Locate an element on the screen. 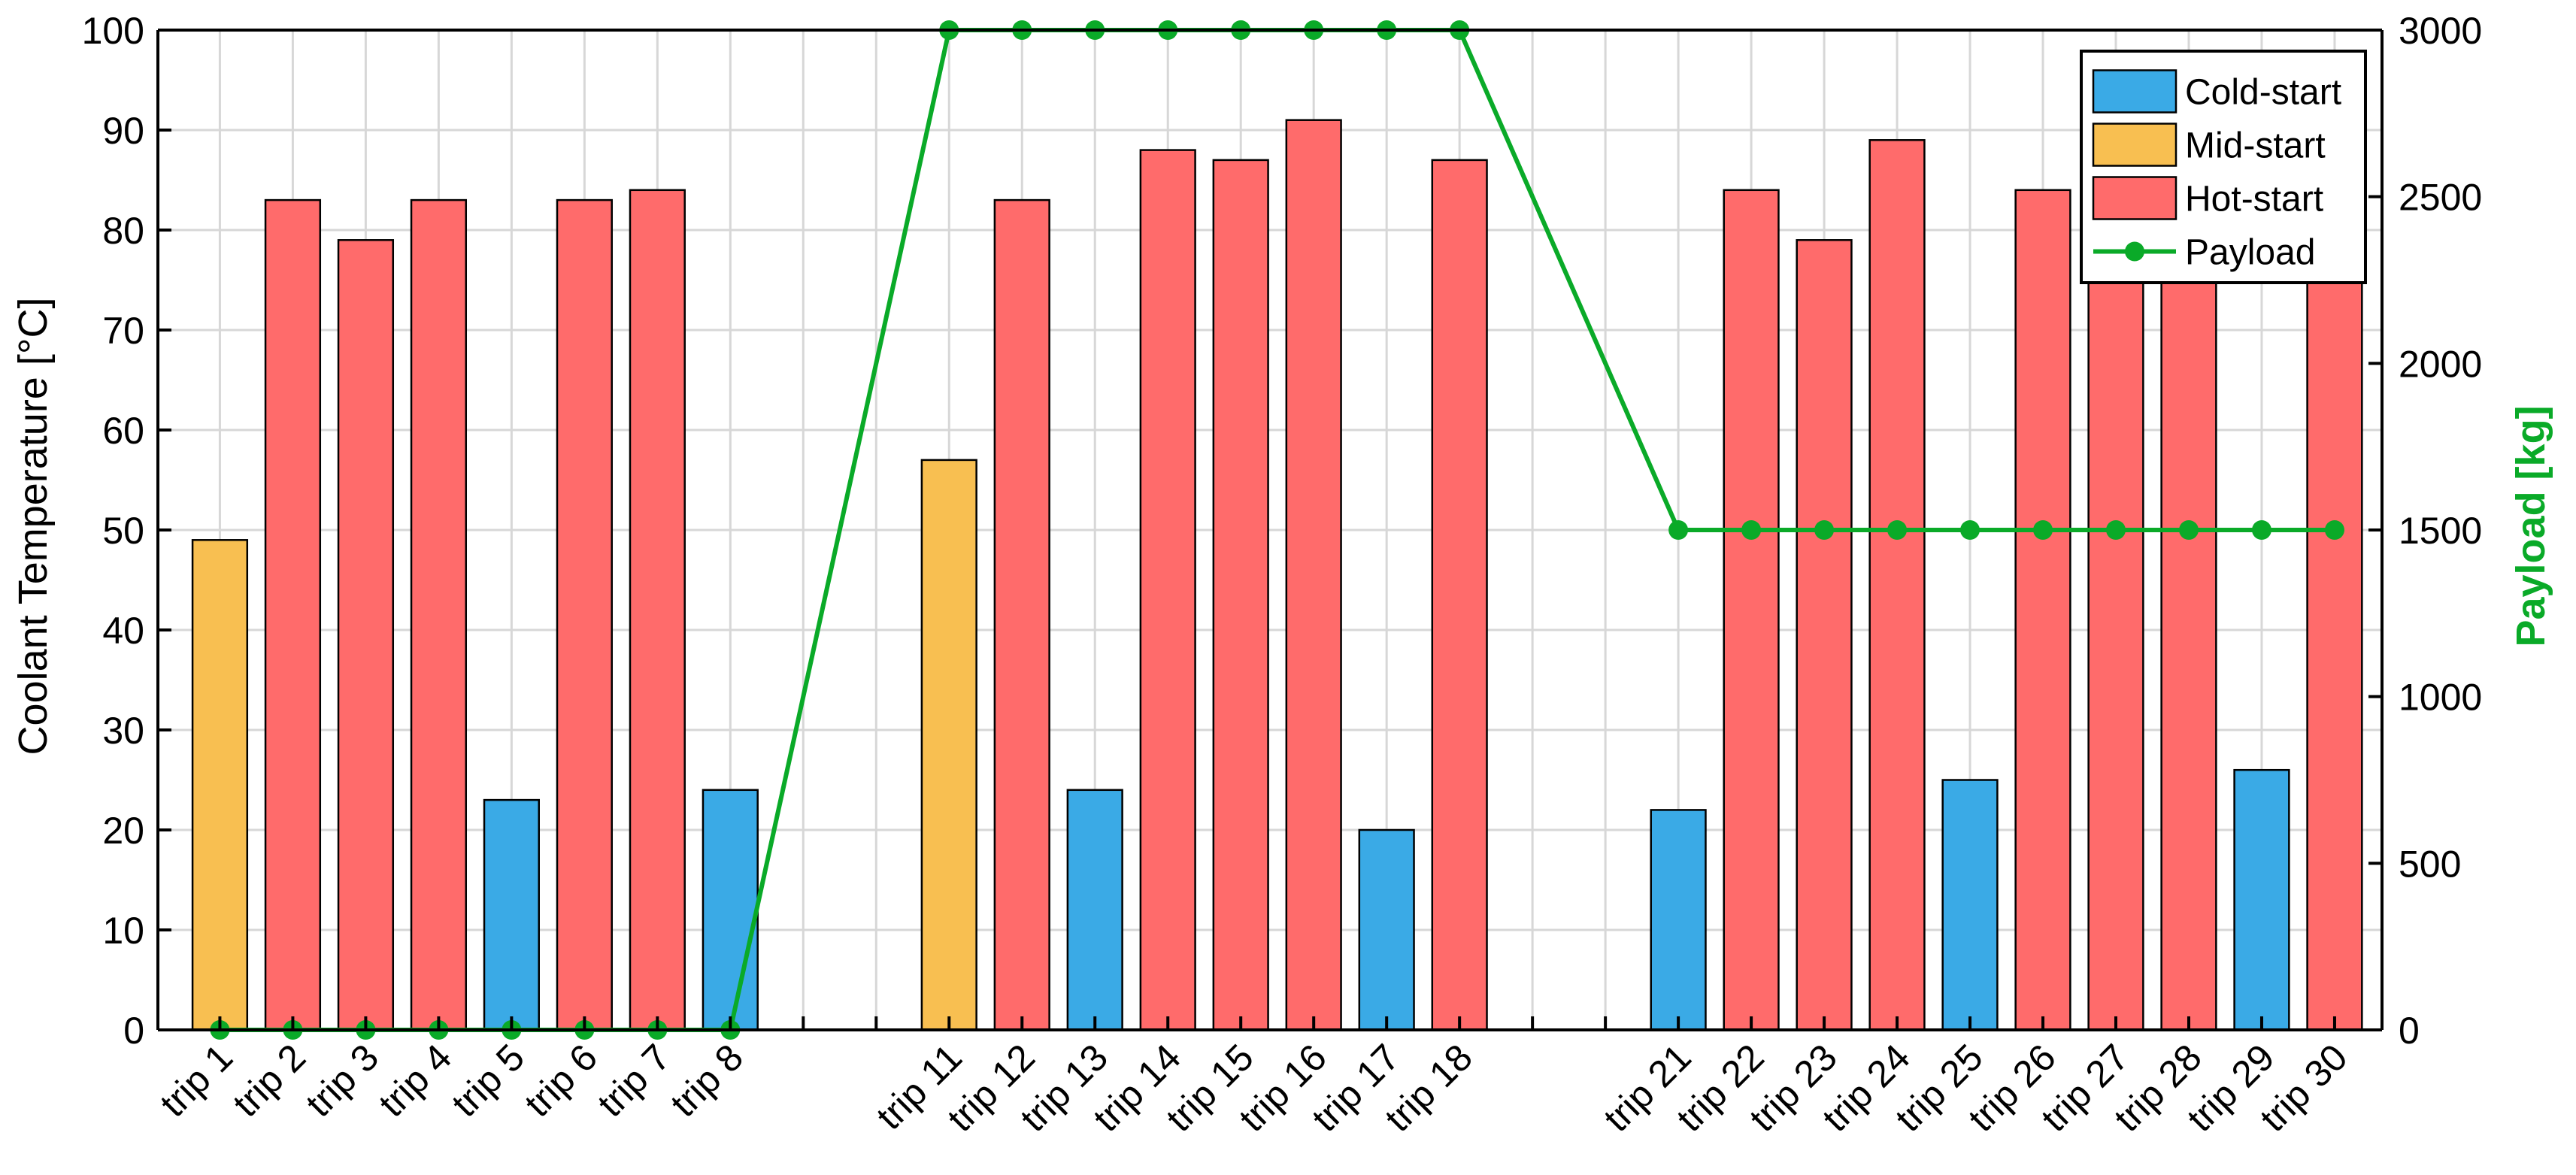 The image size is (2576, 1175). legend-label: Mid-start is located at coordinates (2255, 146).